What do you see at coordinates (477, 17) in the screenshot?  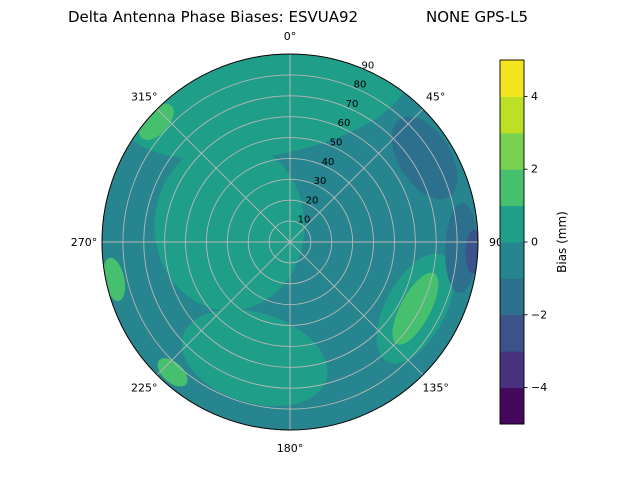 I see `chart-title-right: NONE GPS-L5` at bounding box center [477, 17].